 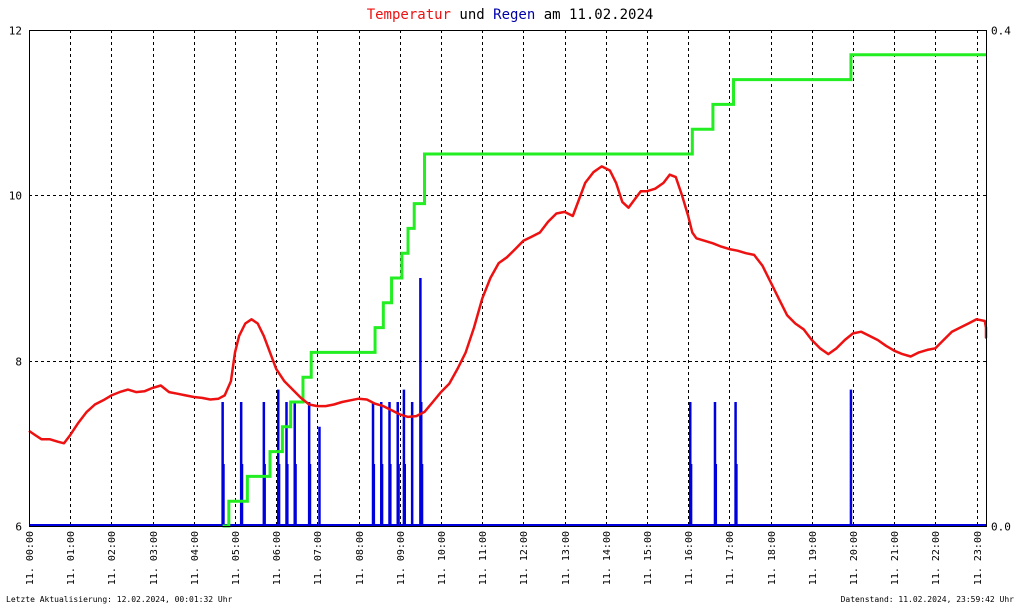 I want to click on x-tick-label: 11. 07:00, so click(x=318, y=558).